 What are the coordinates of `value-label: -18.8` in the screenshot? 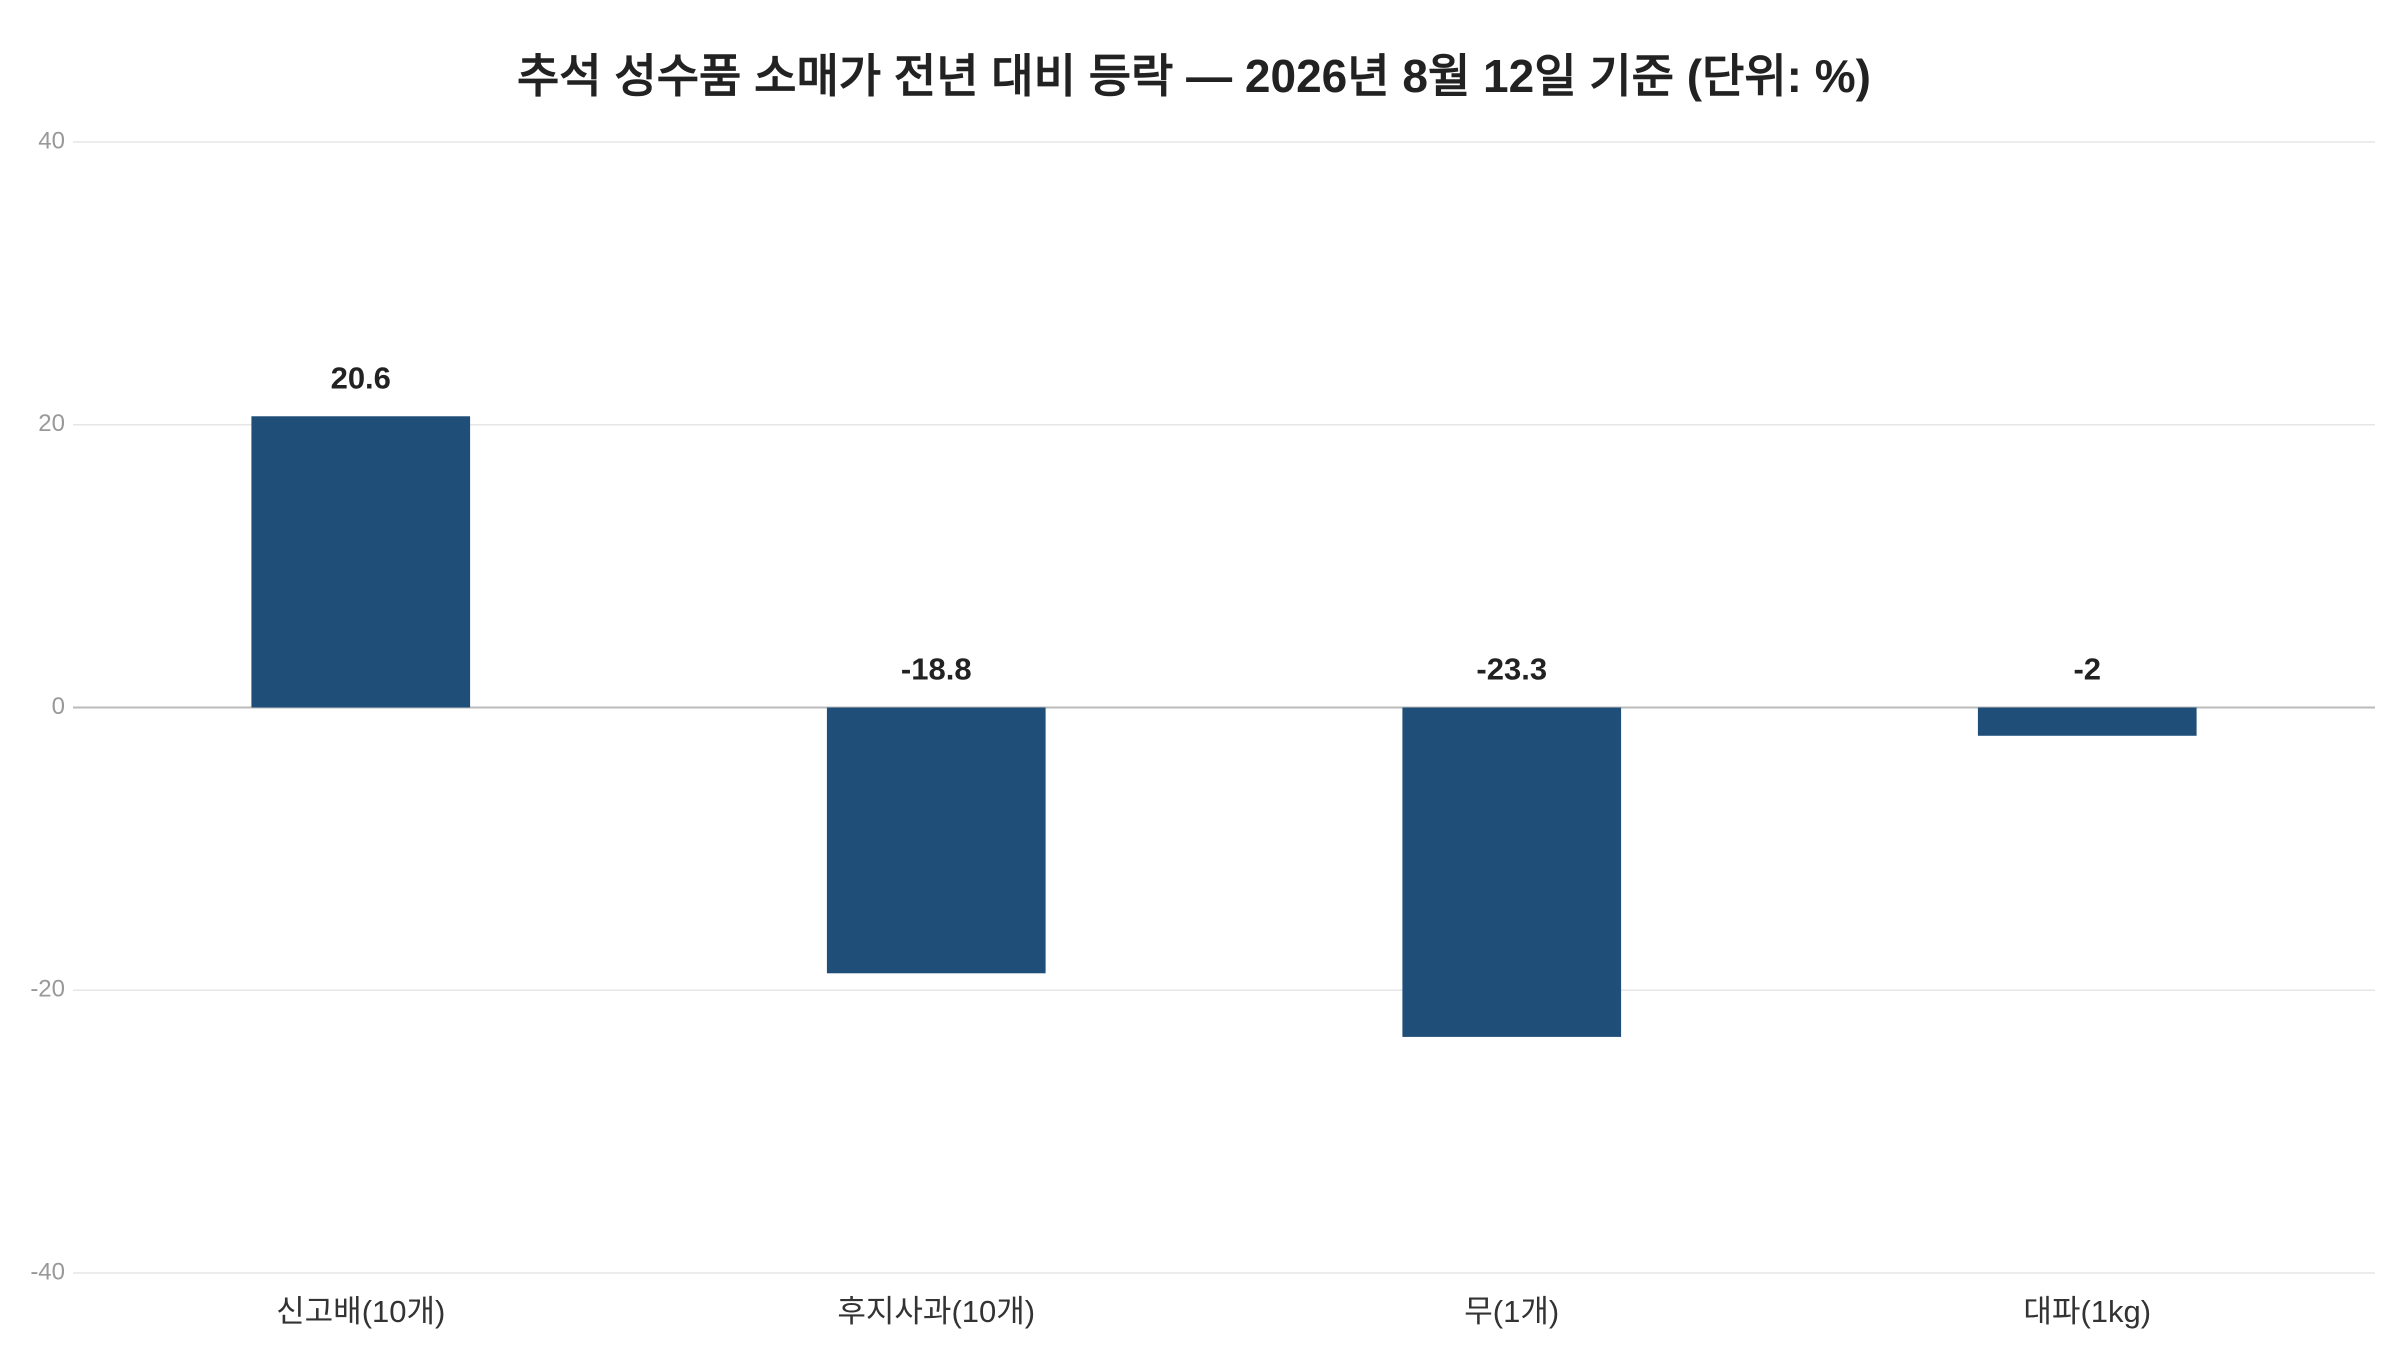 It's located at (936, 669).